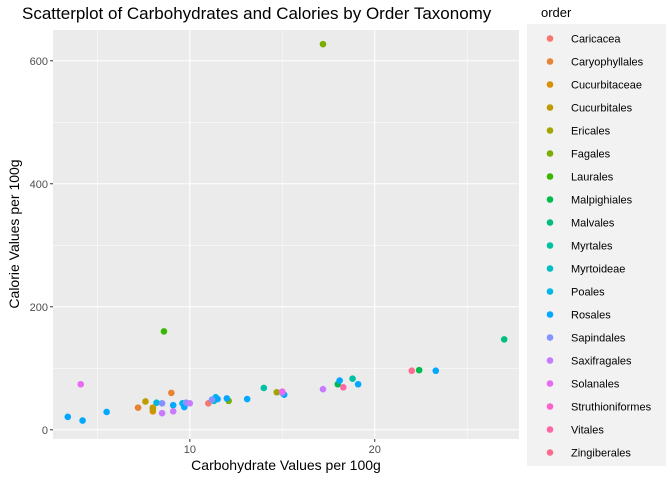 The image size is (672, 480). I want to click on legend-label: Cucurbitaceae, so click(606, 86).